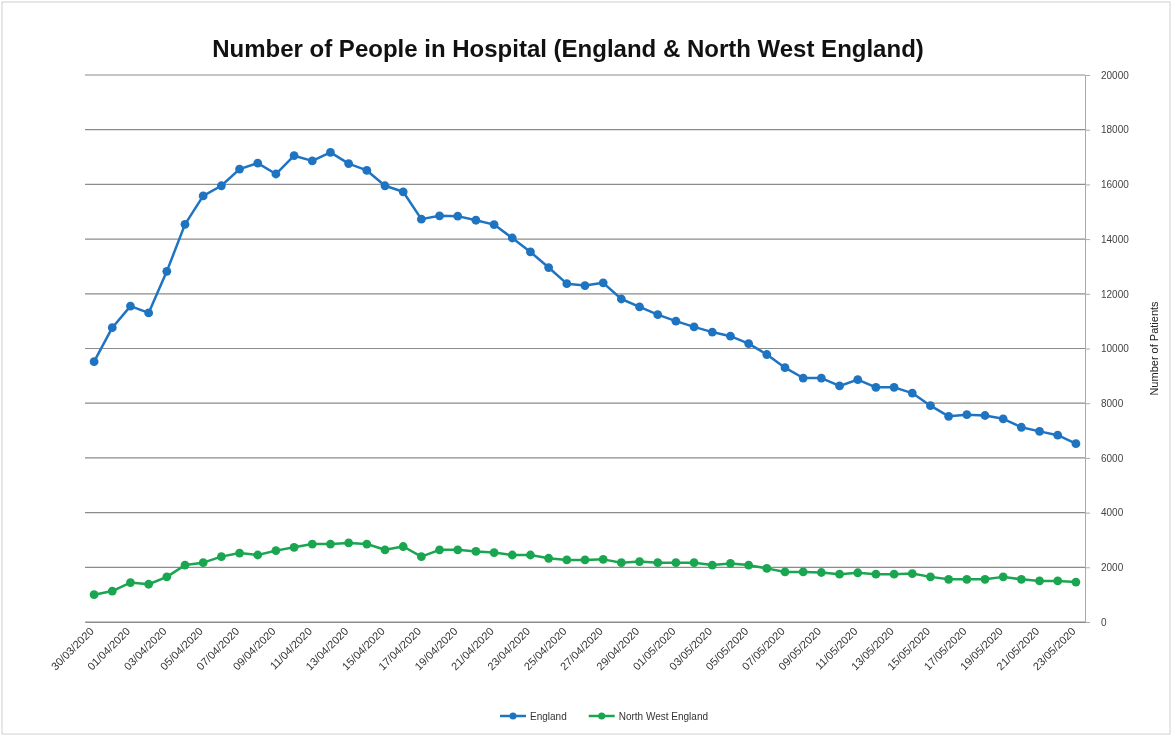 The height and width of the screenshot is (736, 1172). Describe the element at coordinates (548, 716) in the screenshot. I see `legend-label: England` at that location.